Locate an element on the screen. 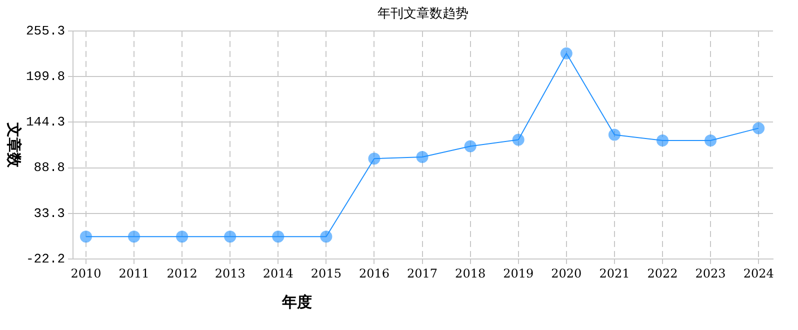  y-tick-label: 33.3 is located at coordinates (49, 213).